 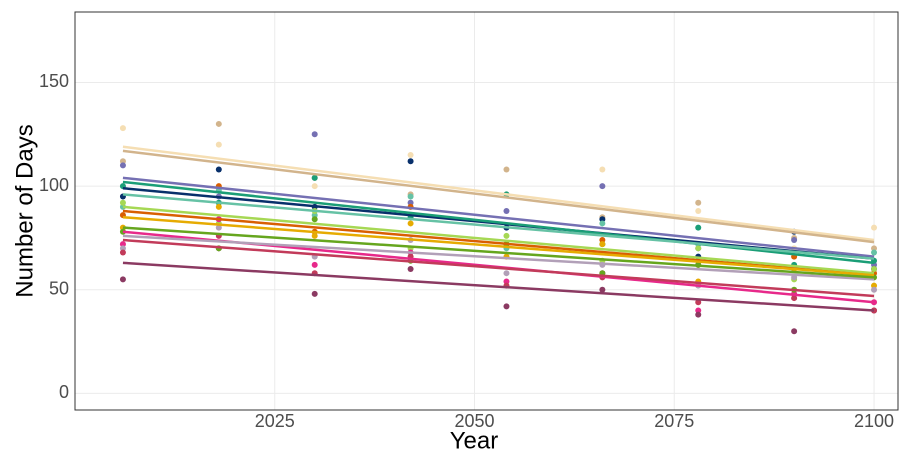 I want to click on x-tick-label: 2100, so click(x=874, y=421).